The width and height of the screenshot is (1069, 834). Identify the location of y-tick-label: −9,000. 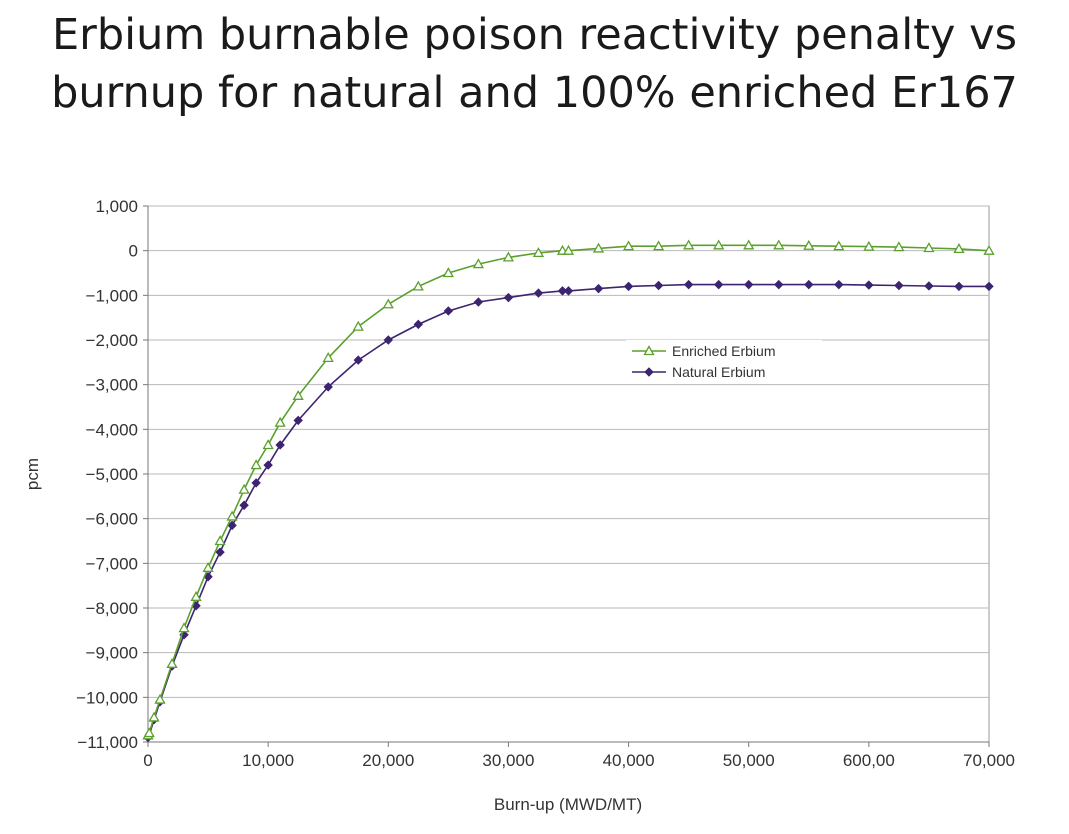
(112, 653).